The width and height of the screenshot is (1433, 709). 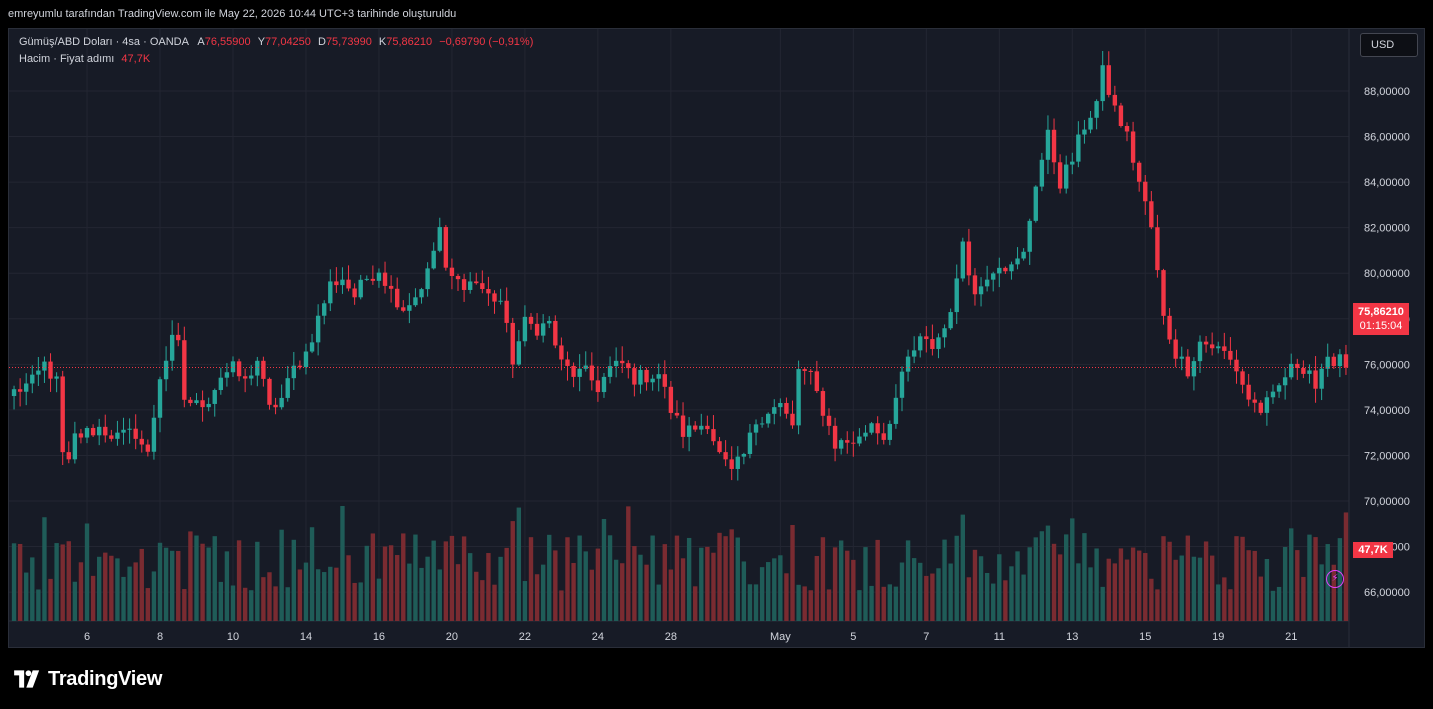 What do you see at coordinates (926, 637) in the screenshot?
I see `time-tick-label: 7` at bounding box center [926, 637].